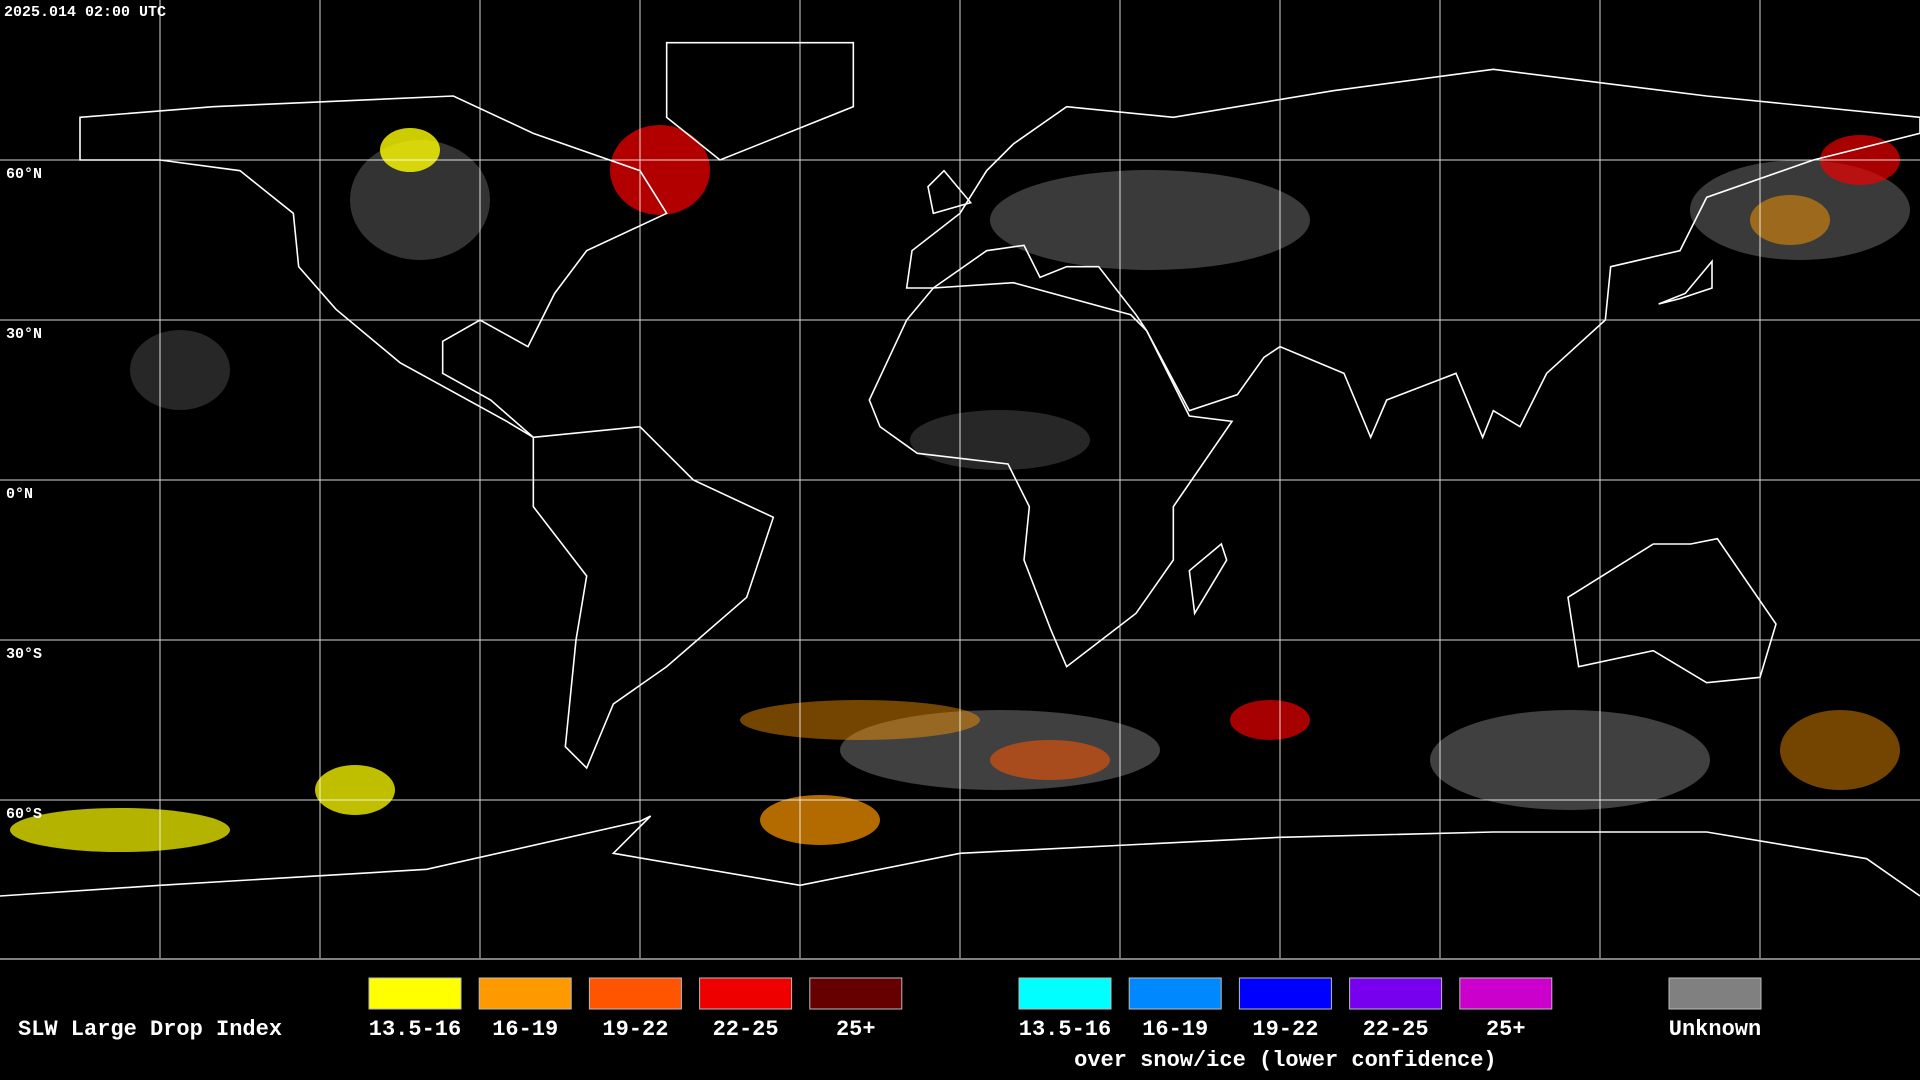 The width and height of the screenshot is (1920, 1080). What do you see at coordinates (1285, 1060) in the screenshot?
I see `legend-caption: over snow/ice (lower confidence)` at bounding box center [1285, 1060].